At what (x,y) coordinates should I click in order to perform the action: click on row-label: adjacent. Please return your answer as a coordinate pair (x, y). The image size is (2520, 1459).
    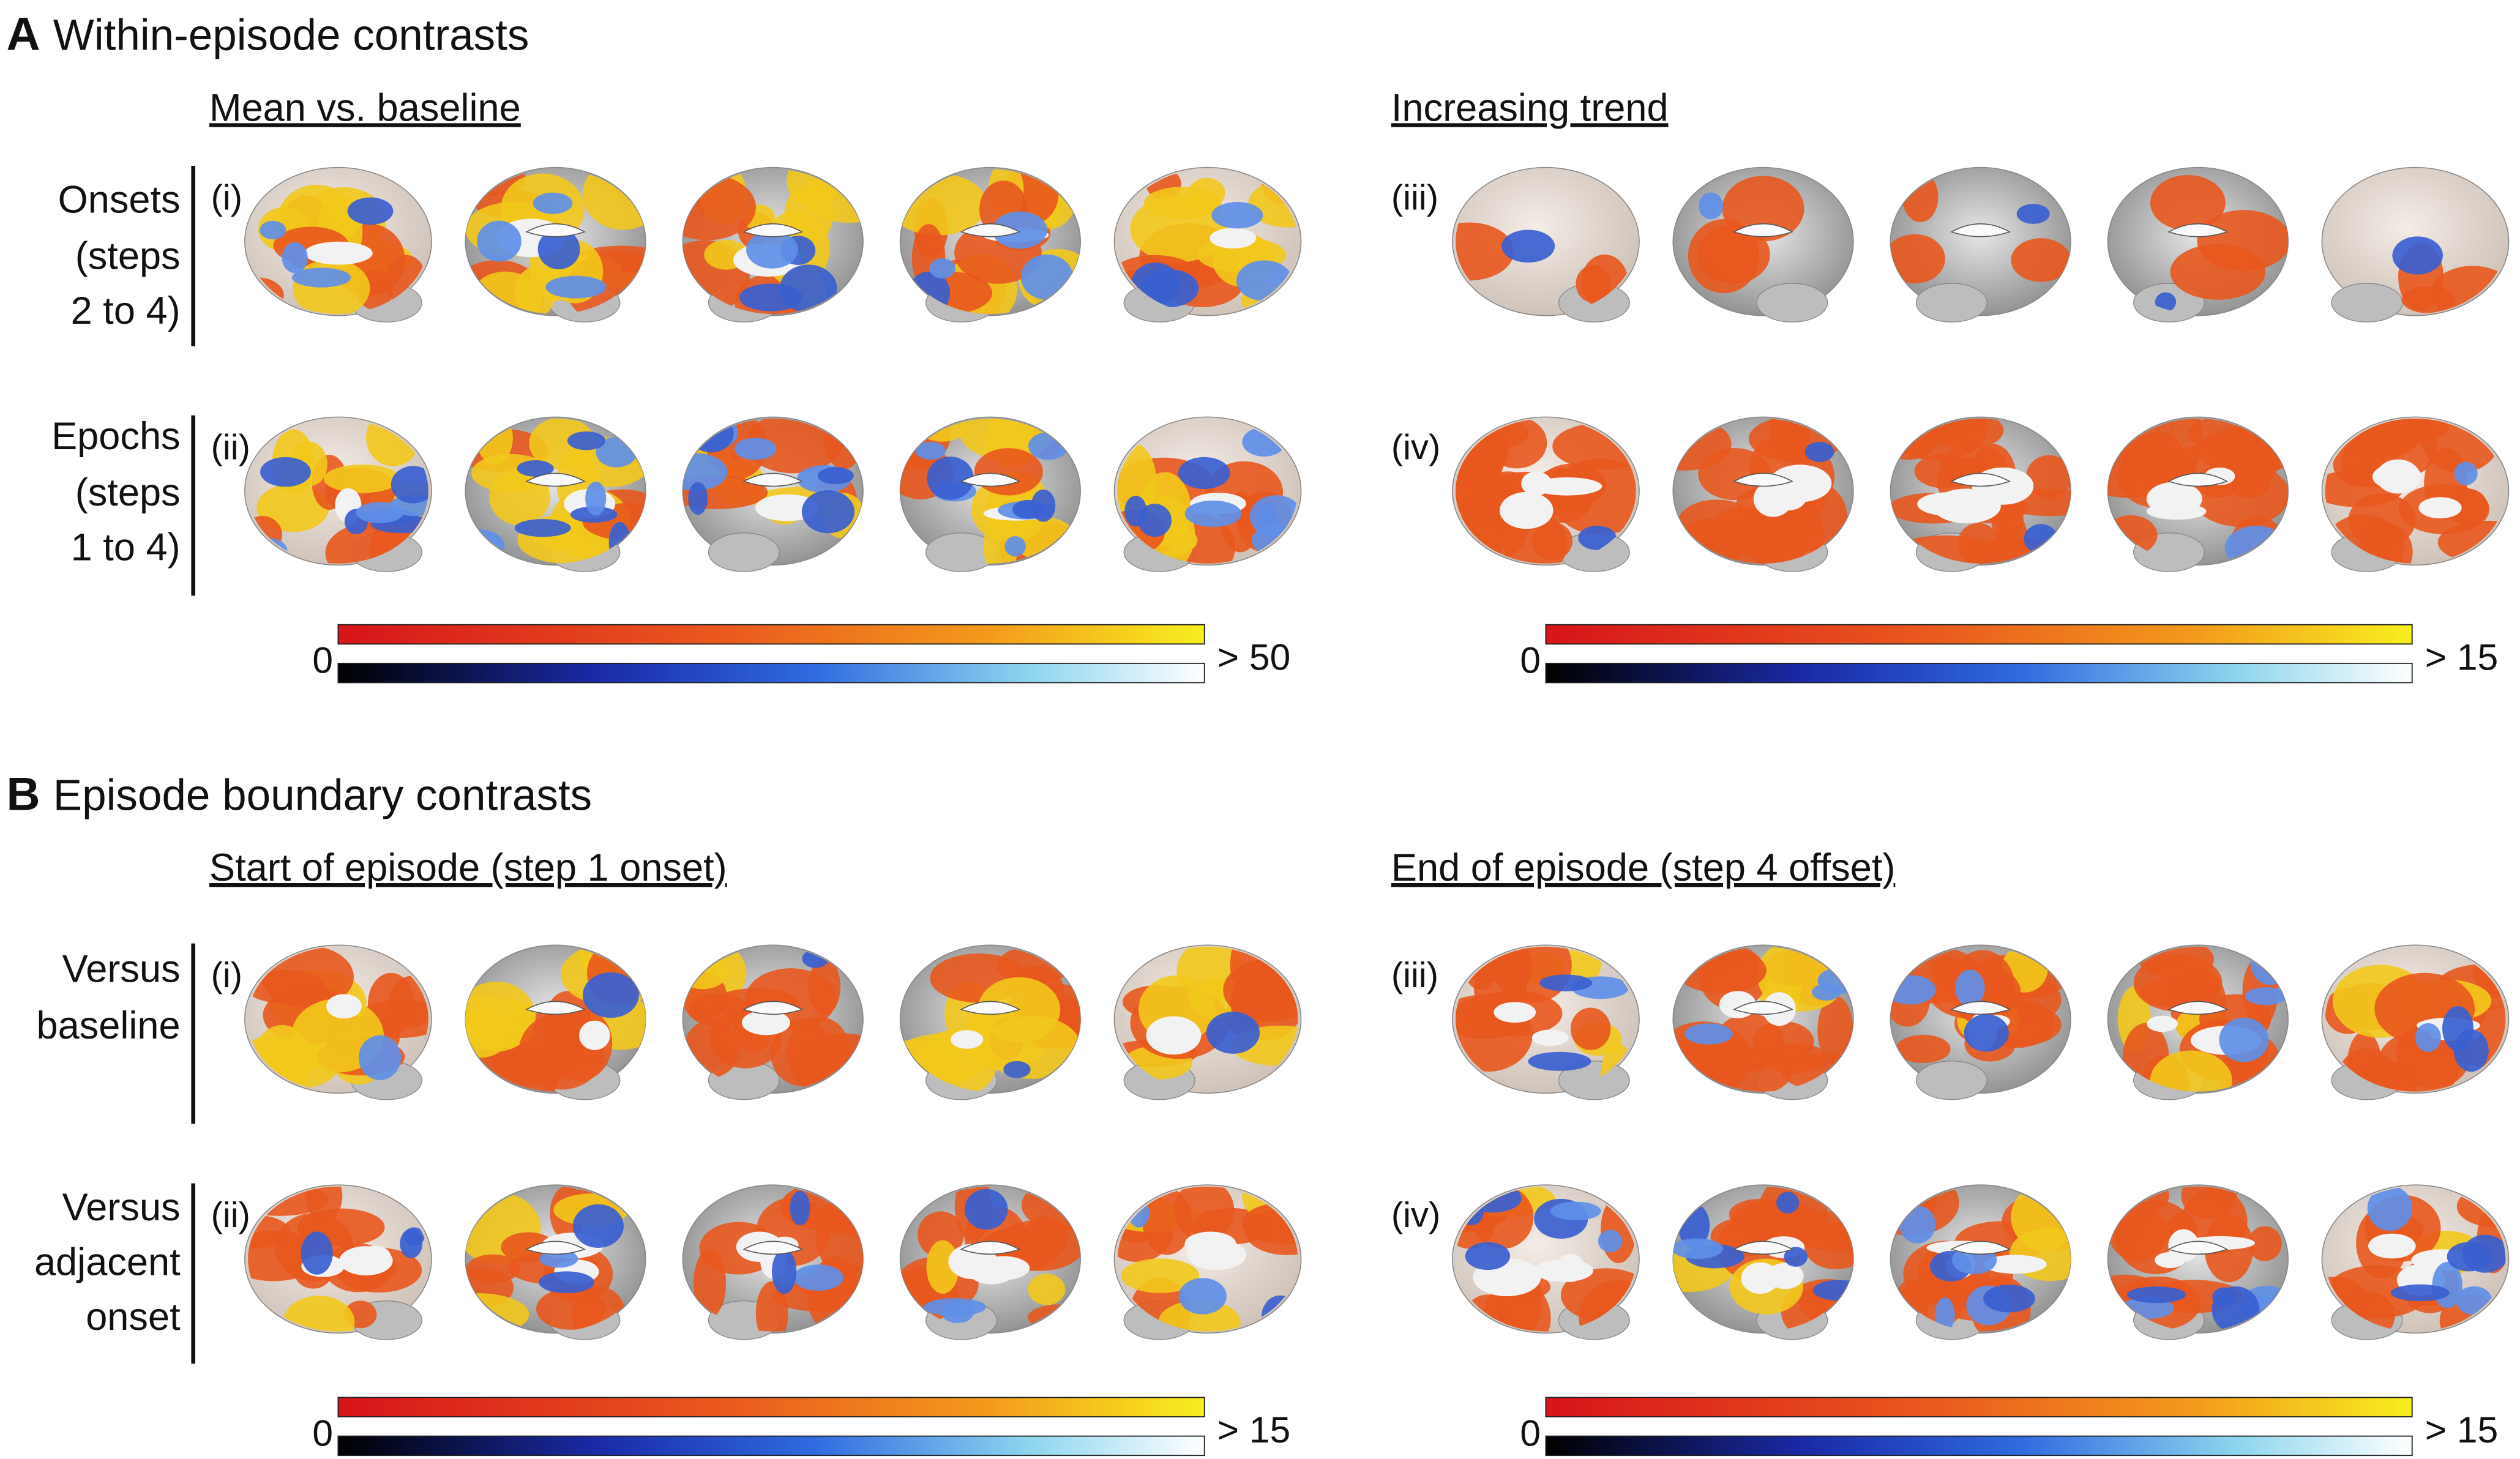
    Looking at the image, I should click on (107, 1262).